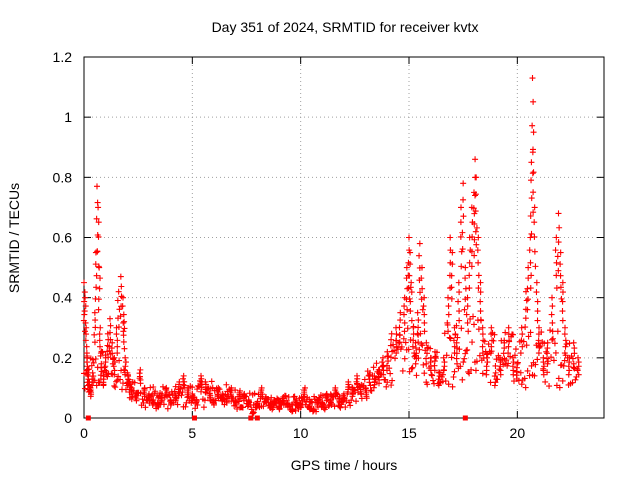  Describe the element at coordinates (63, 358) in the screenshot. I see `y-tick-label: 0.2` at that location.